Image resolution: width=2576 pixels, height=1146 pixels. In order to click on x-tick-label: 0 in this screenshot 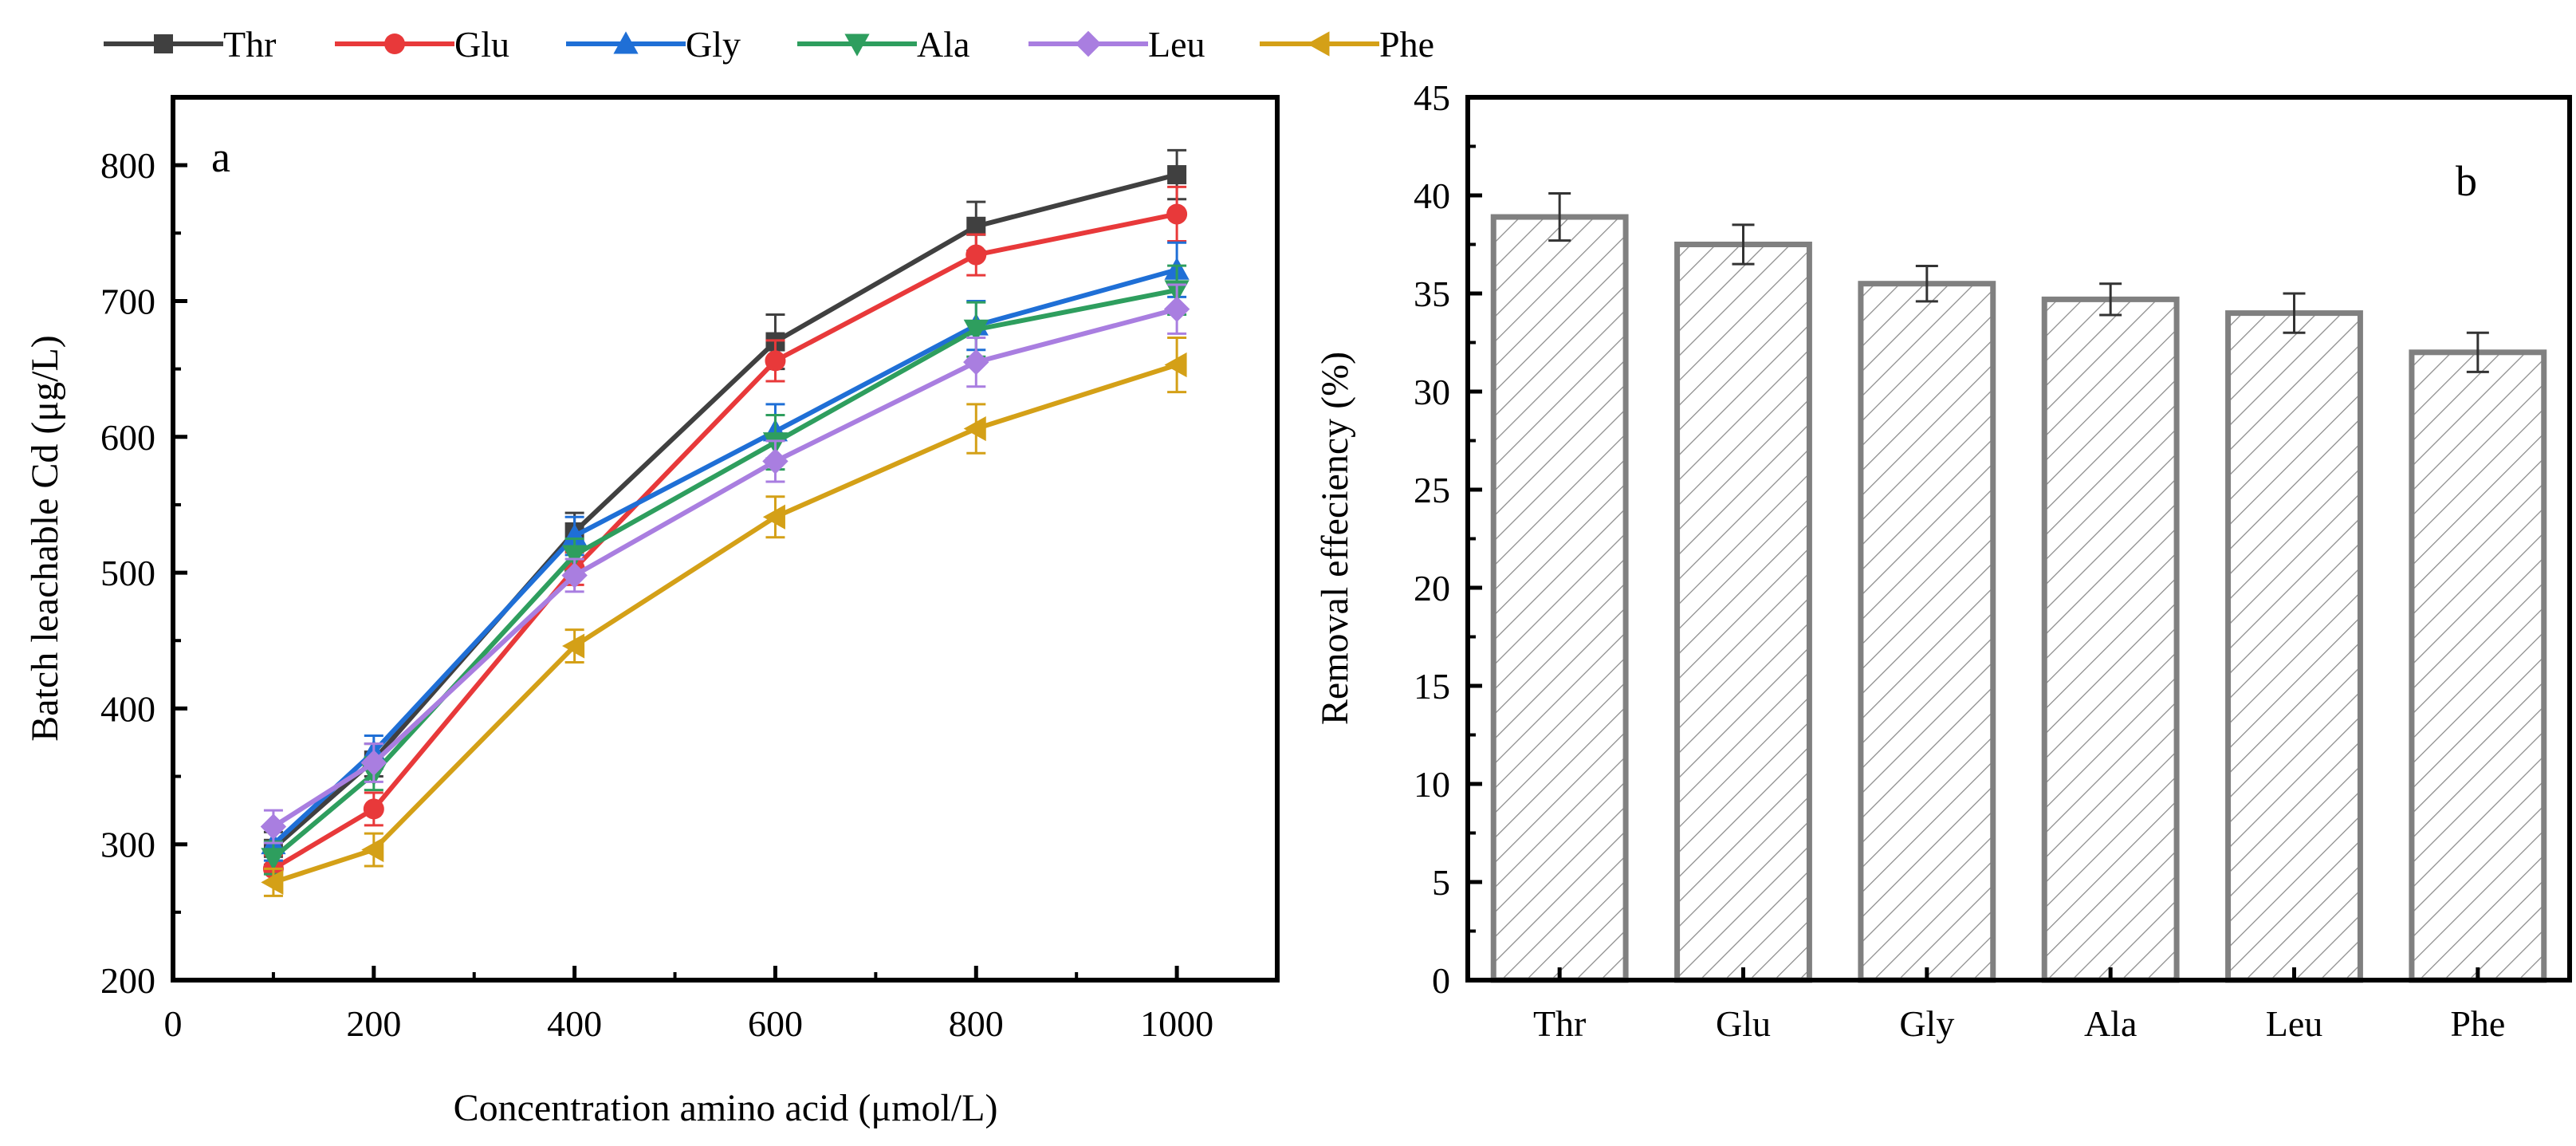, I will do `click(174, 1023)`.